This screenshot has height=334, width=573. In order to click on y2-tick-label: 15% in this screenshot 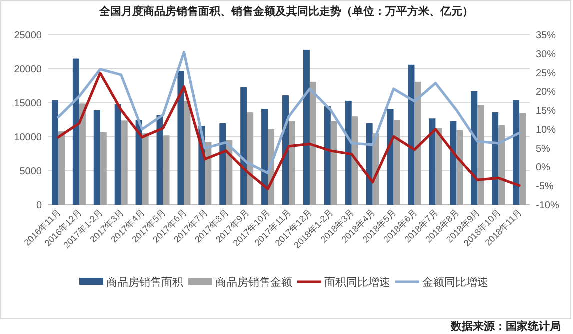, I will do `click(546, 112)`.